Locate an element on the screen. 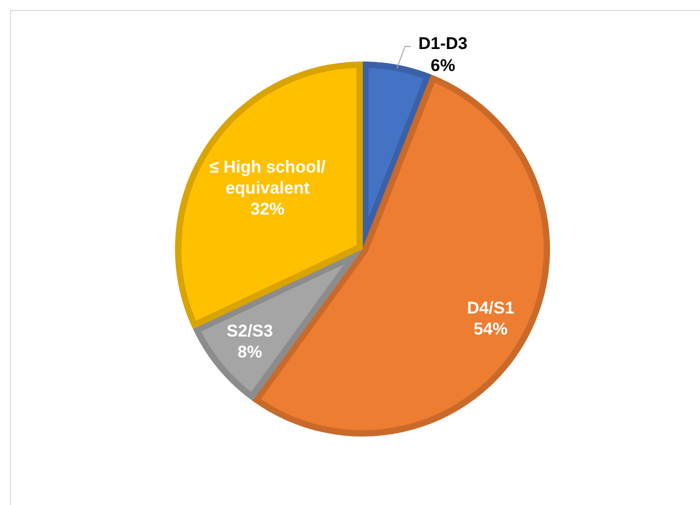  data-label: 8% is located at coordinates (250, 352).